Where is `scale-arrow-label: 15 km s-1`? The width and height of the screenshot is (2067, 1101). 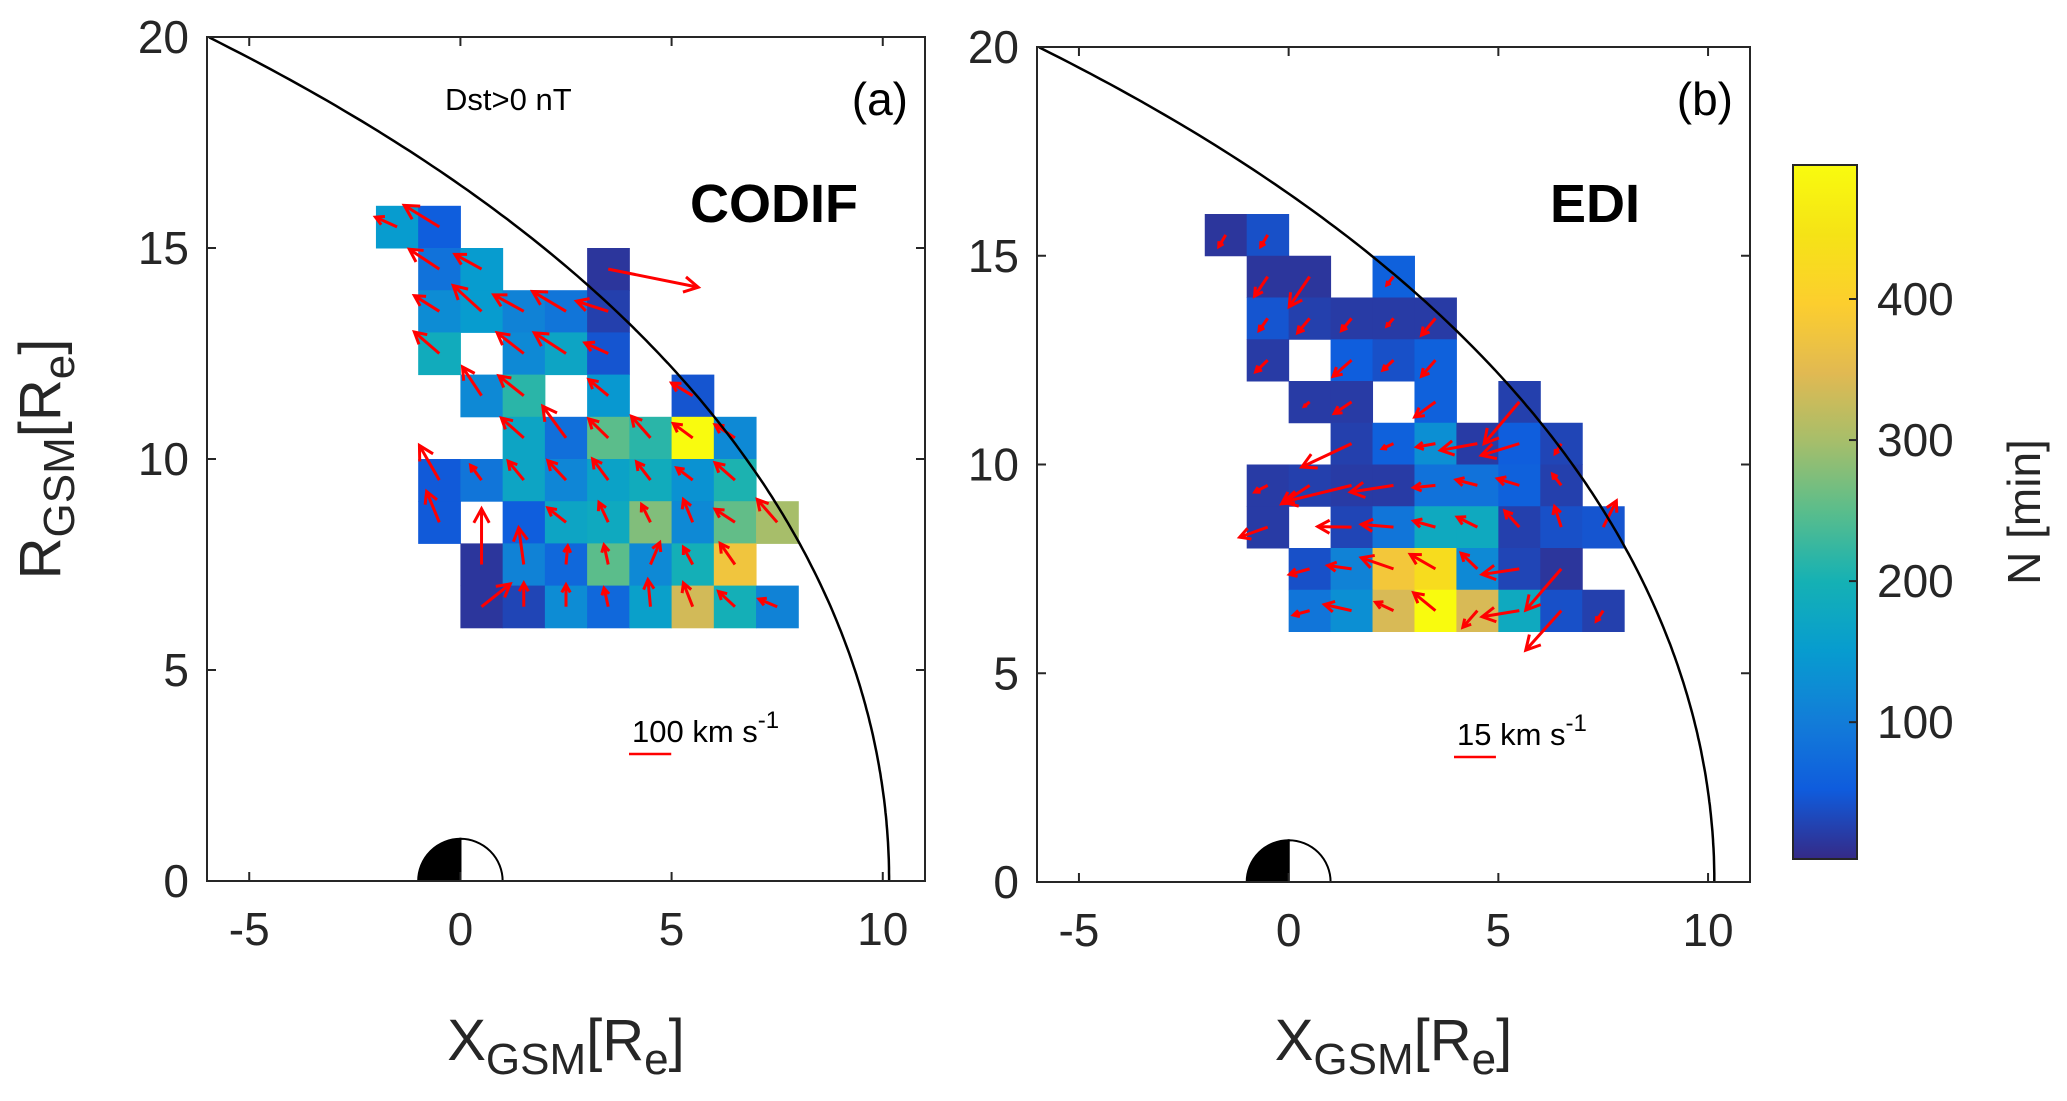
scale-arrow-label: 15 km s-1 is located at coordinates (1522, 731).